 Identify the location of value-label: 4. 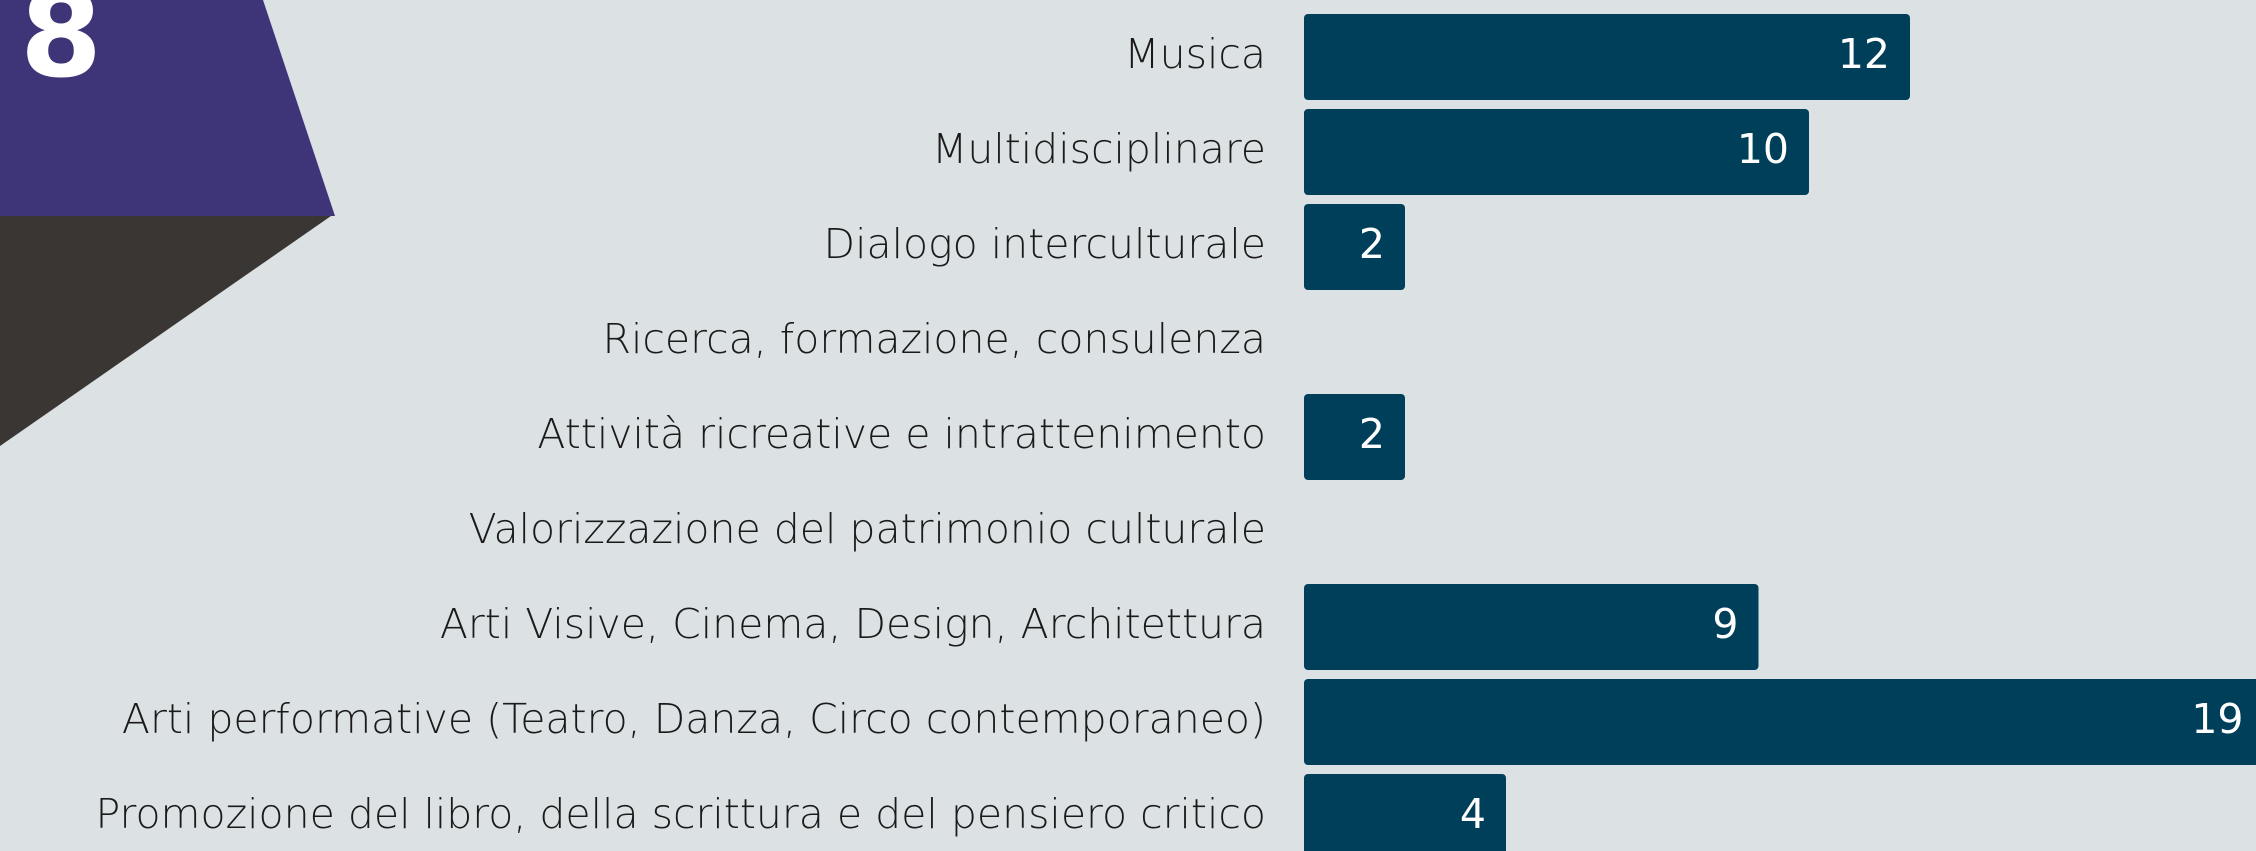
(1473, 814).